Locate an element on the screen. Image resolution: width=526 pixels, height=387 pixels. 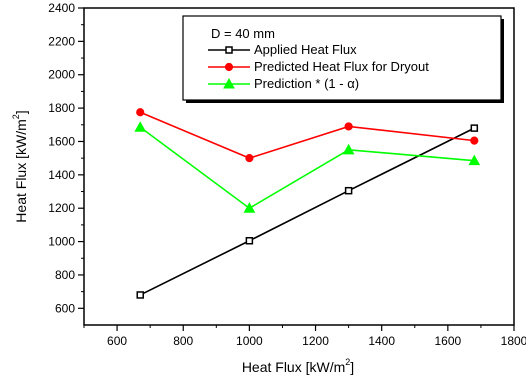
y-axis-title-end: ] is located at coordinates (21, 112).